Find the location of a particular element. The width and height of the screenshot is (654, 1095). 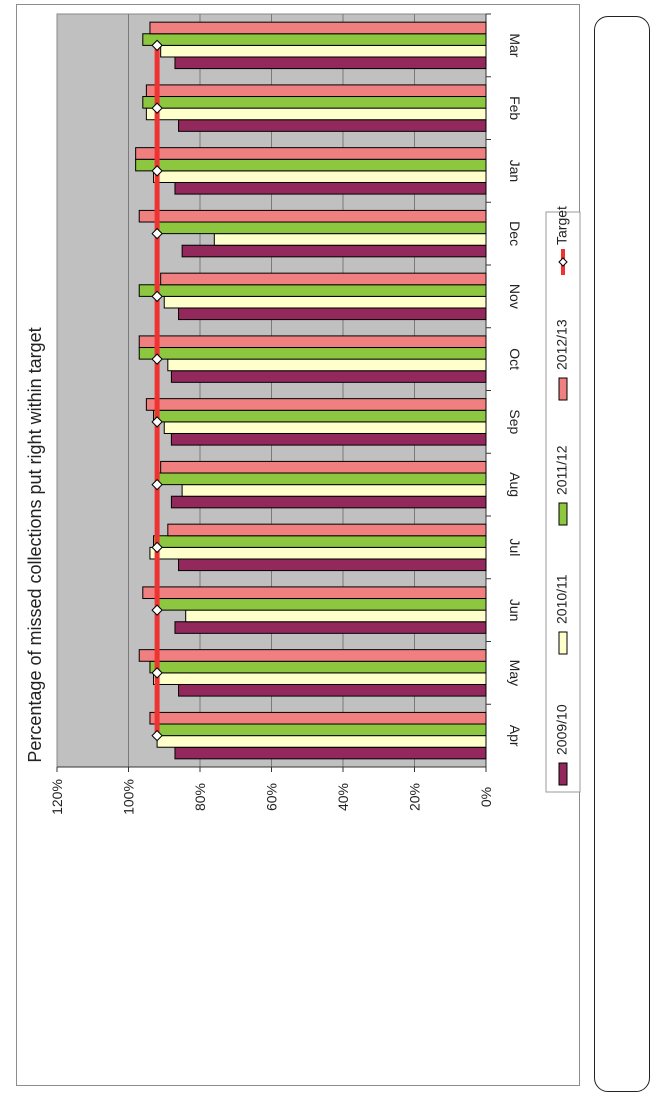

category-label: Mar is located at coordinates (515, 45).